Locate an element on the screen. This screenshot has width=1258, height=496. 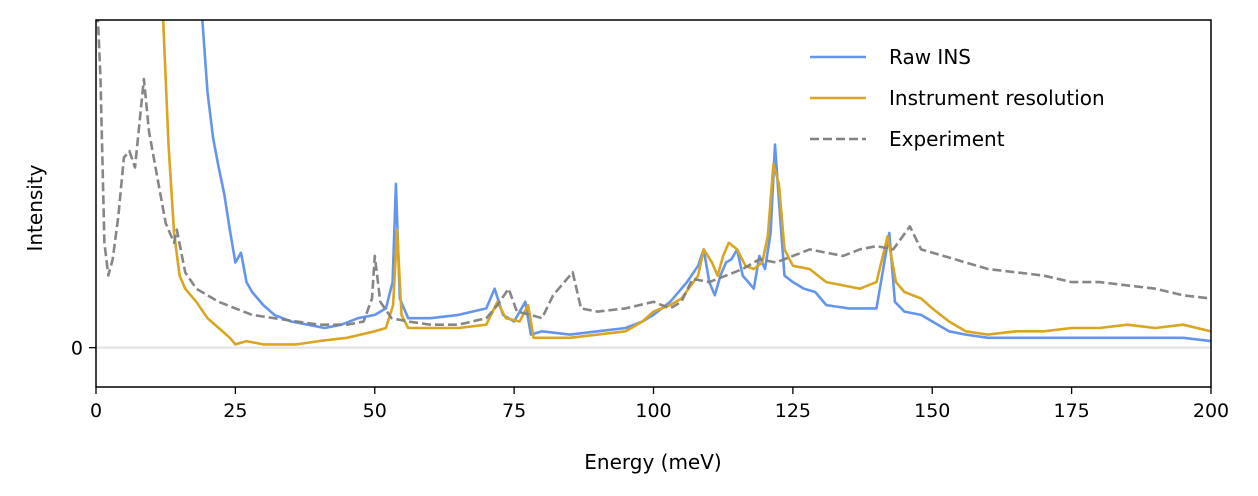
x-axis-label: Energy (meV) is located at coordinates (652, 462).